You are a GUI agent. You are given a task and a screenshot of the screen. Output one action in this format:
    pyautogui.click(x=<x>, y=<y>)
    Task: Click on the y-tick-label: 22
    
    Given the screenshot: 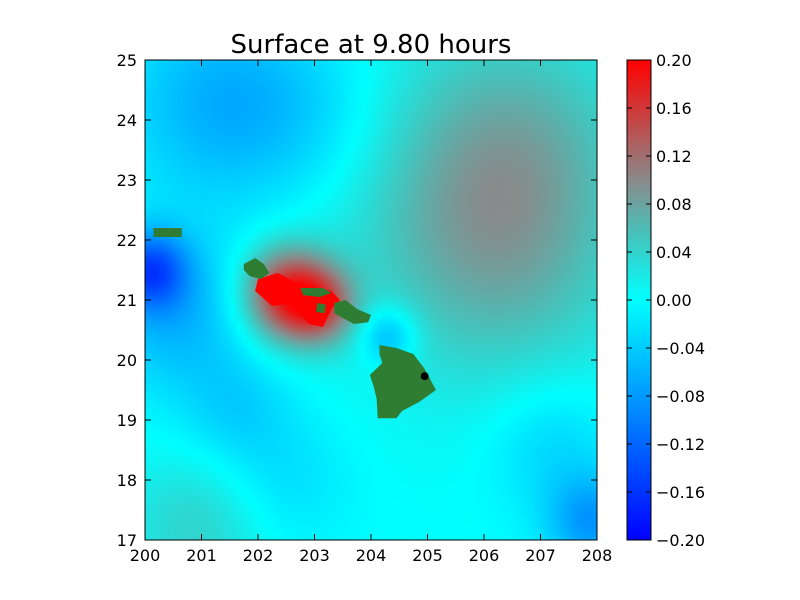 What is the action you would take?
    pyautogui.click(x=127, y=240)
    